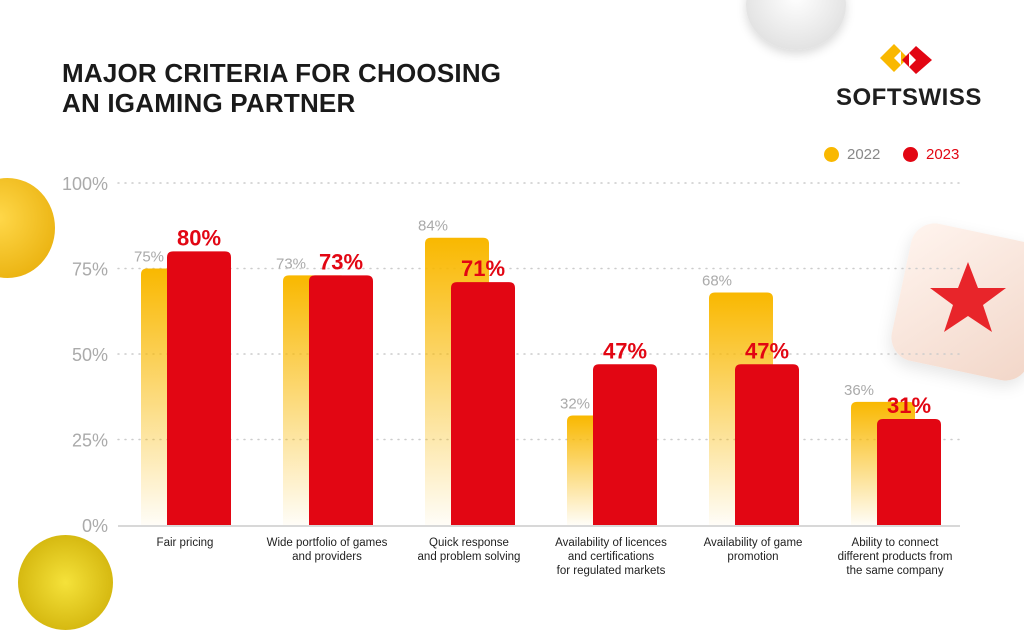 The image size is (1024, 630). I want to click on y-tick-label: 0%, so click(95, 526).